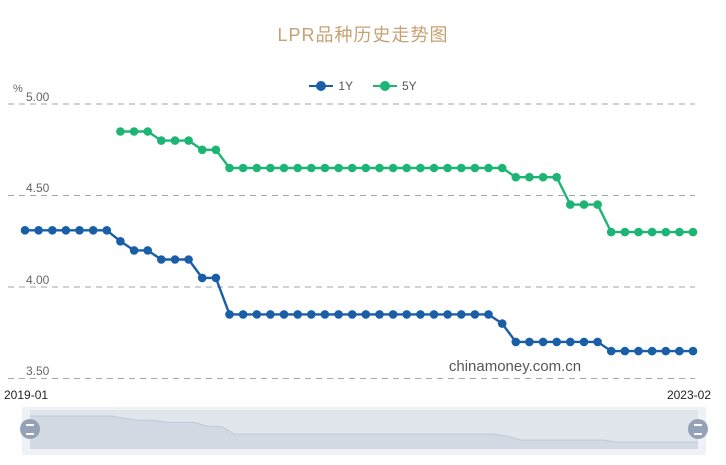  Describe the element at coordinates (38, 371) in the screenshot. I see `y-tick-350: 3.50` at that location.